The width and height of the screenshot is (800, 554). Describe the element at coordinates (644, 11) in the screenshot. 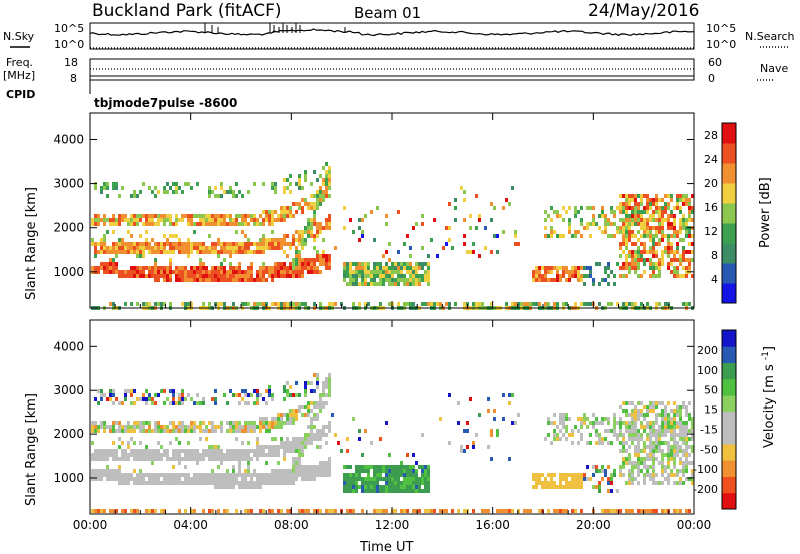

I see `date-title: 24/May/2016` at that location.